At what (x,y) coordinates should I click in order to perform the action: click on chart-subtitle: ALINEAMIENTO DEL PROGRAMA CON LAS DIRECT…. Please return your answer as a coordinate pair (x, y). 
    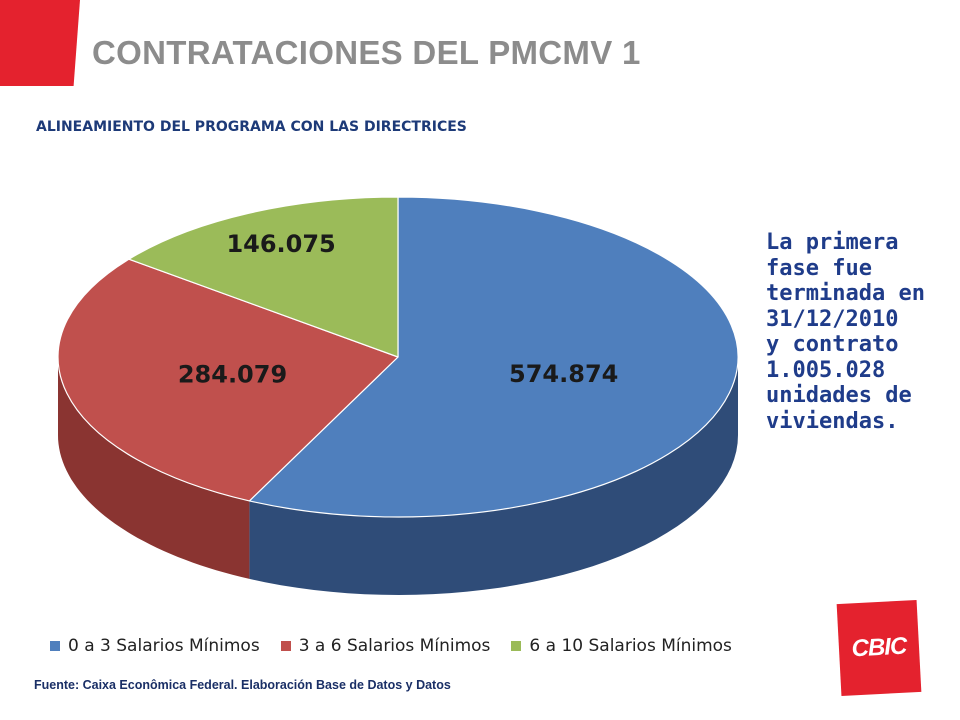
    Looking at the image, I should click on (251, 127).